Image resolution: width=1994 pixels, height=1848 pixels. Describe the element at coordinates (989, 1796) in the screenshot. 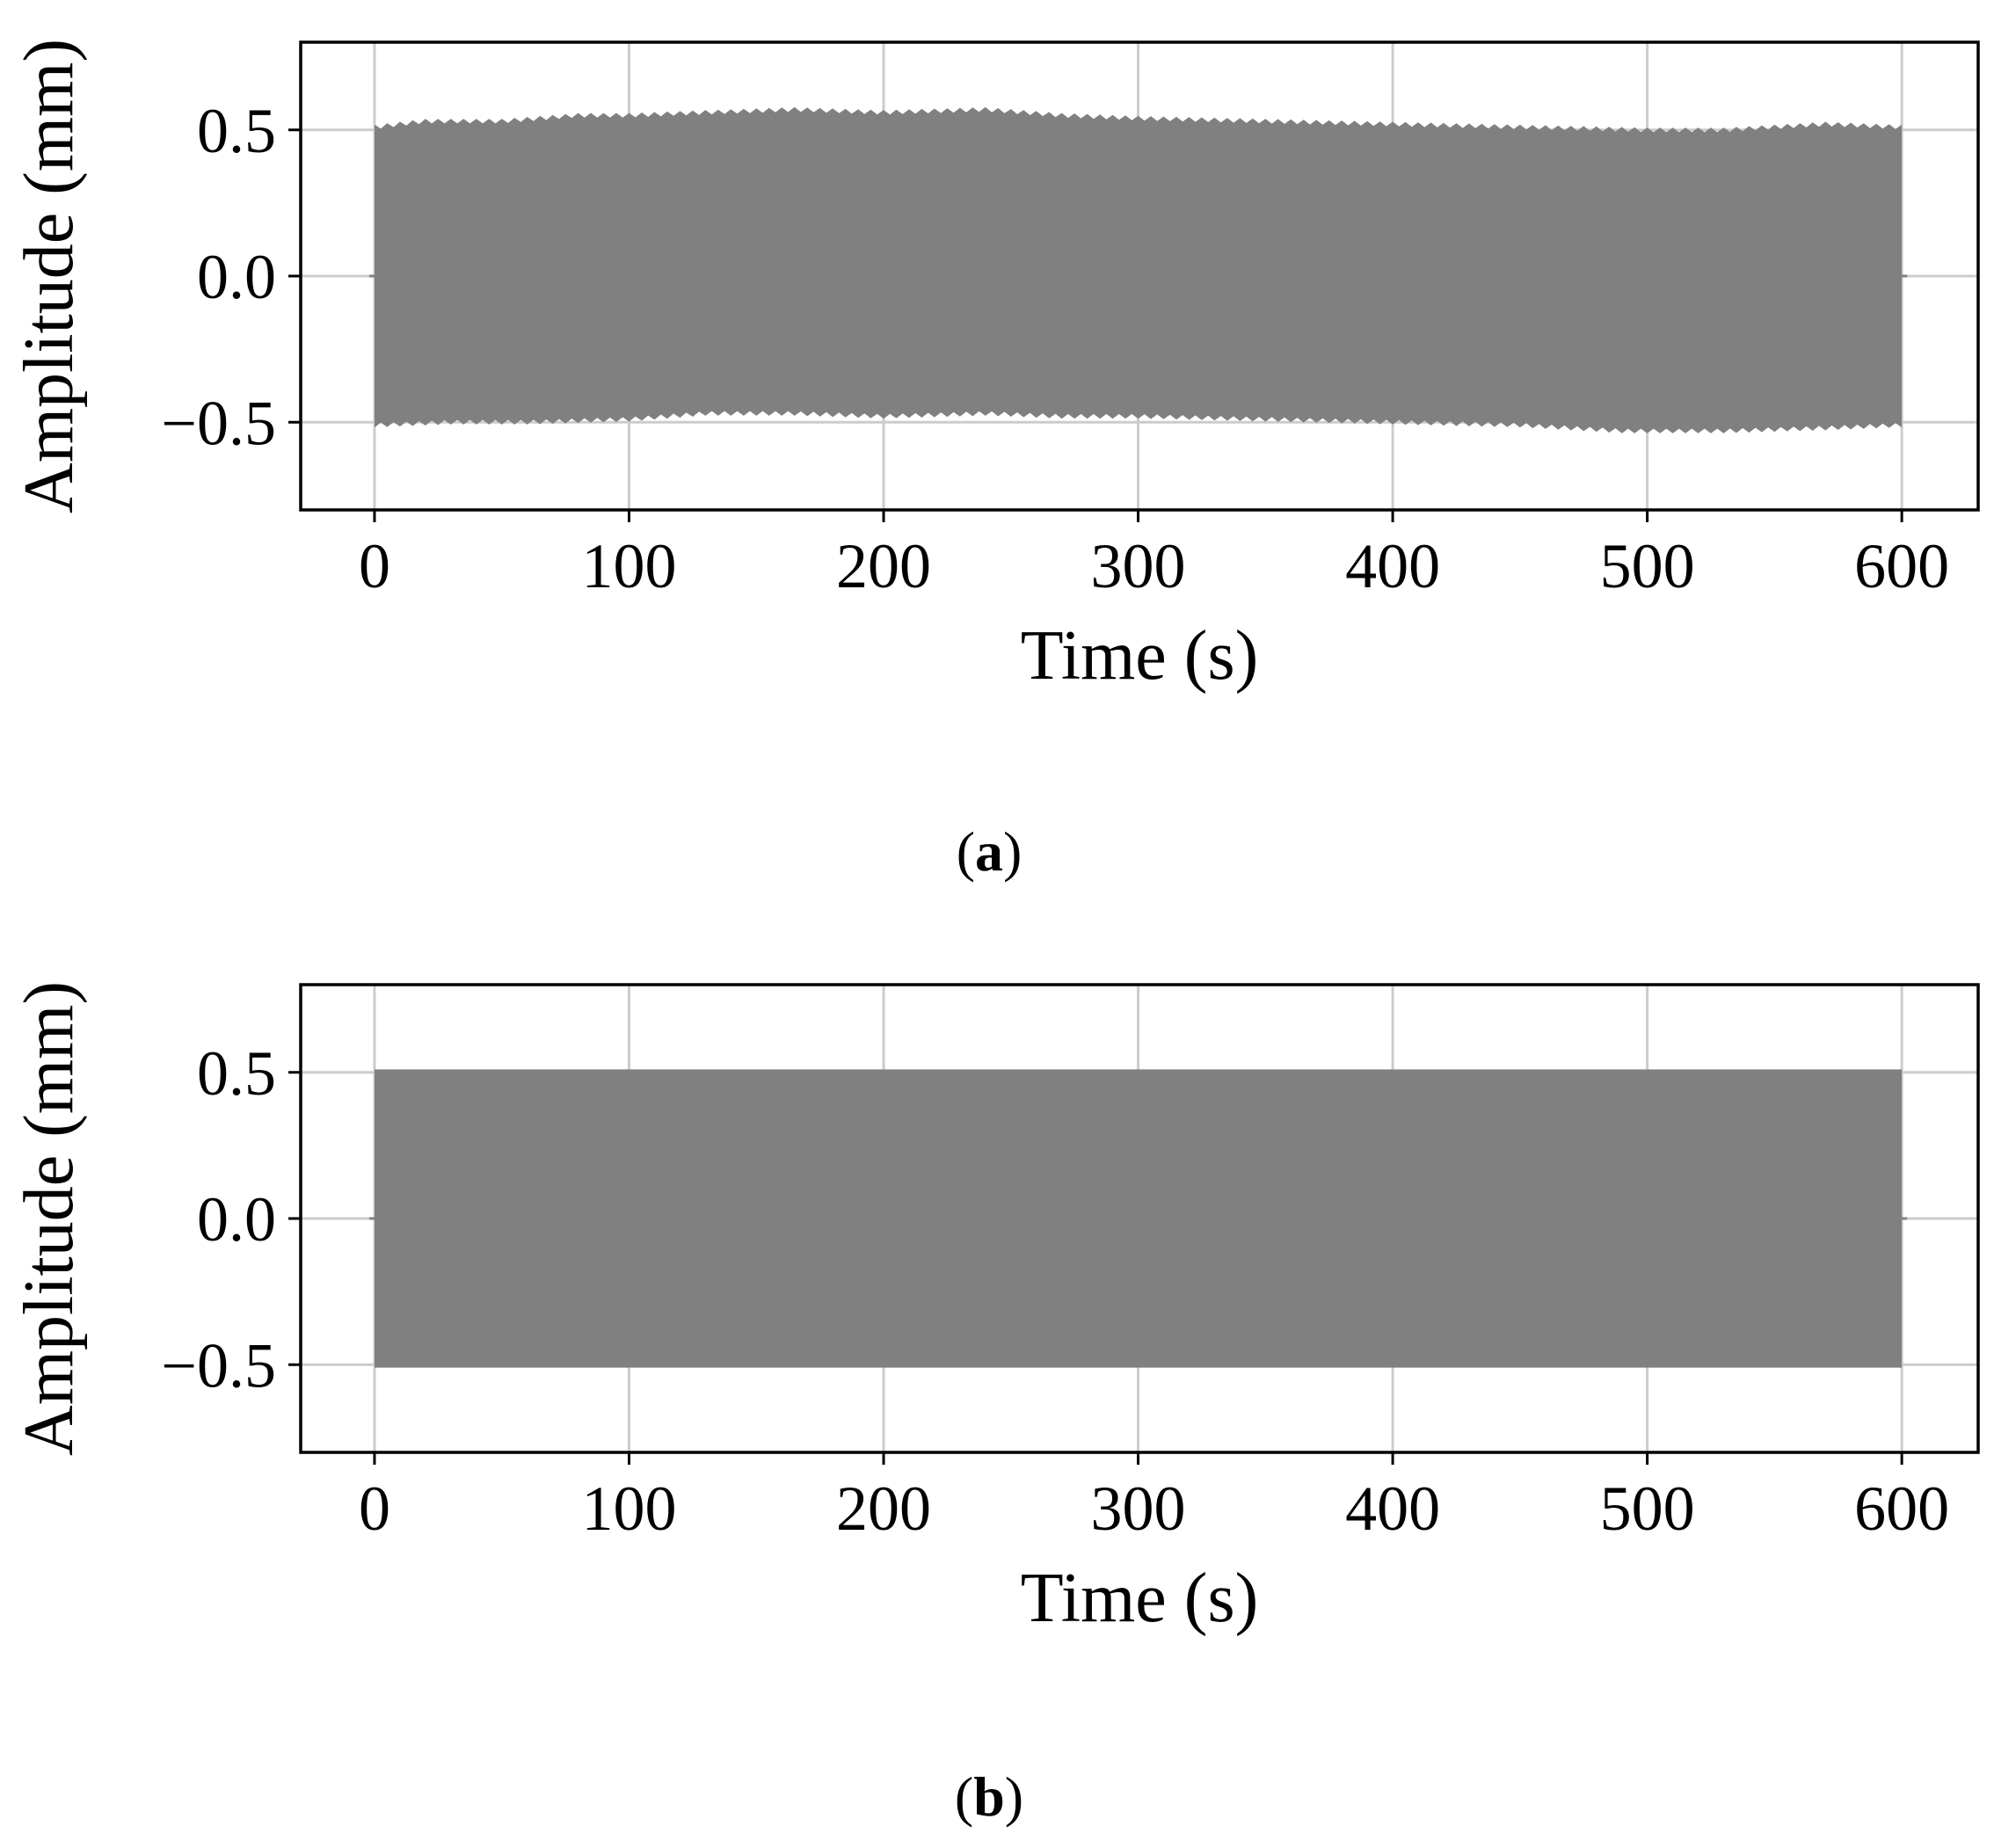

I see `panel-caption: (b)` at that location.